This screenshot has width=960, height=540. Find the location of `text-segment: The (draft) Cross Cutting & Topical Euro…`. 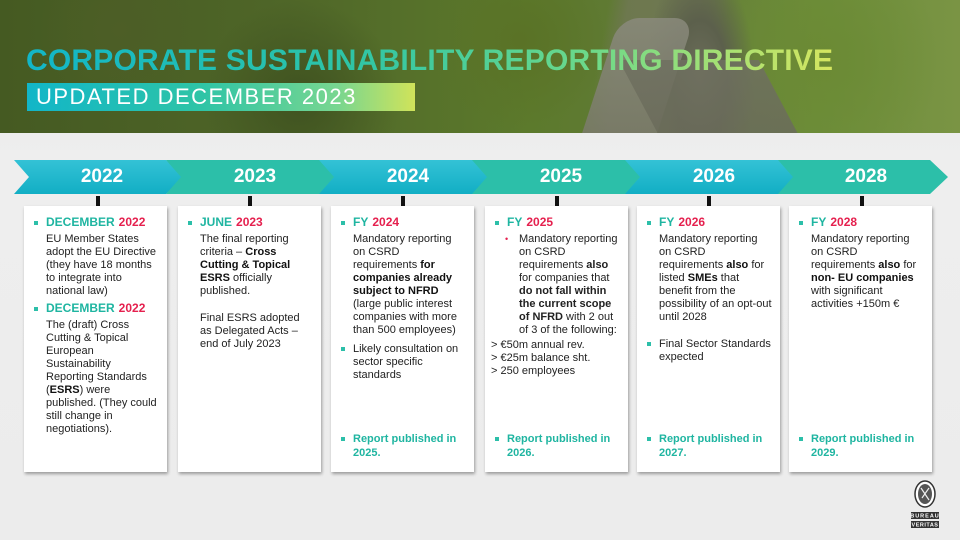

text-segment: The (draft) Cross Cutting & Topical Euro… is located at coordinates (96, 357).